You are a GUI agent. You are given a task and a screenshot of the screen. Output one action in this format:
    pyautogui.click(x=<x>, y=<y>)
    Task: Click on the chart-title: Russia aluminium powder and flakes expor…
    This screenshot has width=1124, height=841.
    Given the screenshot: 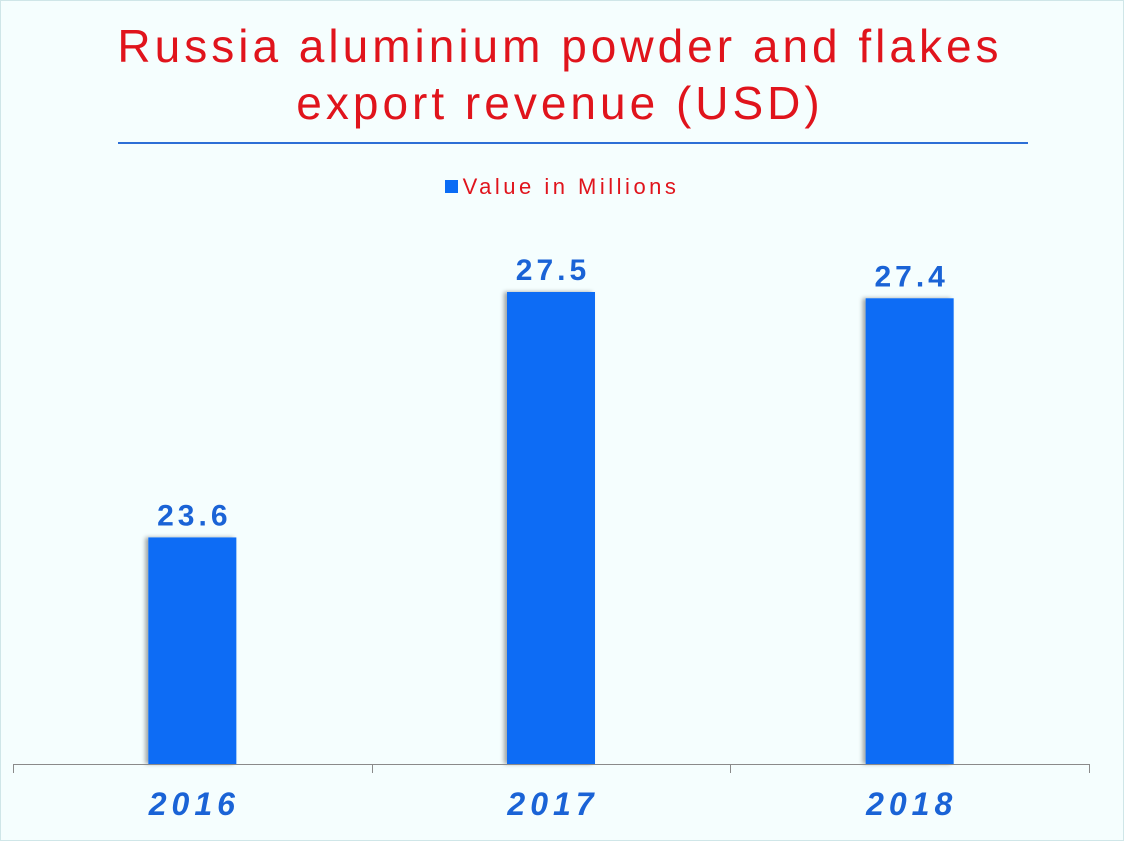 What is the action you would take?
    pyautogui.click(x=560, y=74)
    